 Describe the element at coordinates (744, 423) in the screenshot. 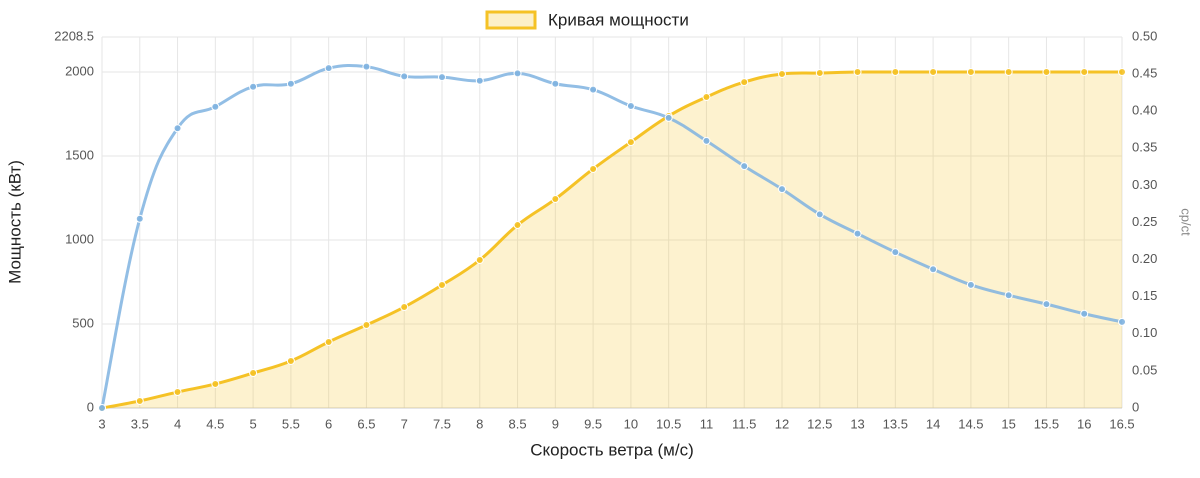

I see `x-tick-label: 11.5` at that location.